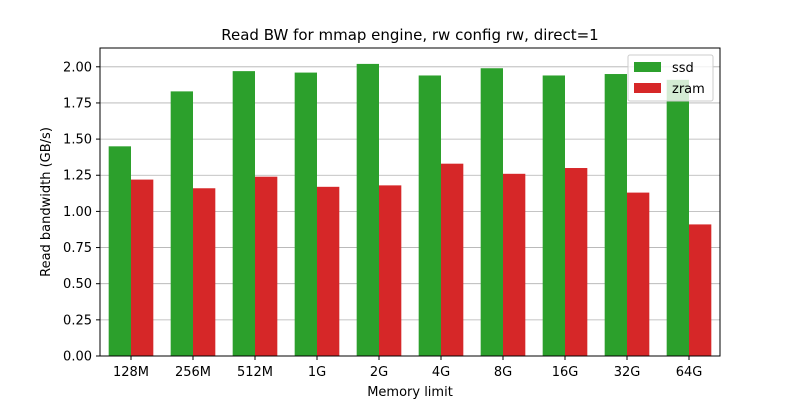  What do you see at coordinates (77, 212) in the screenshot?
I see `y-tick-label: 1.00` at bounding box center [77, 212].